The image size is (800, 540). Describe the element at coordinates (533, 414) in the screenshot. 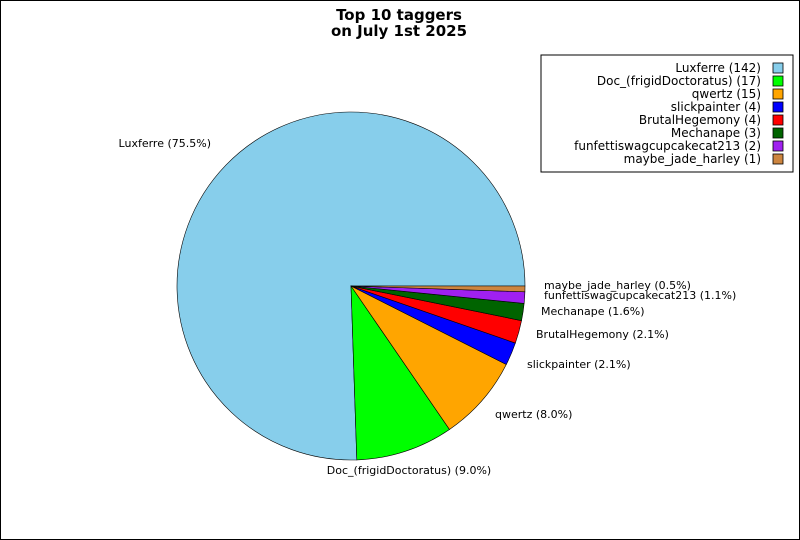

I see `slice-label-qwertz: qwertz (8.0%)` at that location.